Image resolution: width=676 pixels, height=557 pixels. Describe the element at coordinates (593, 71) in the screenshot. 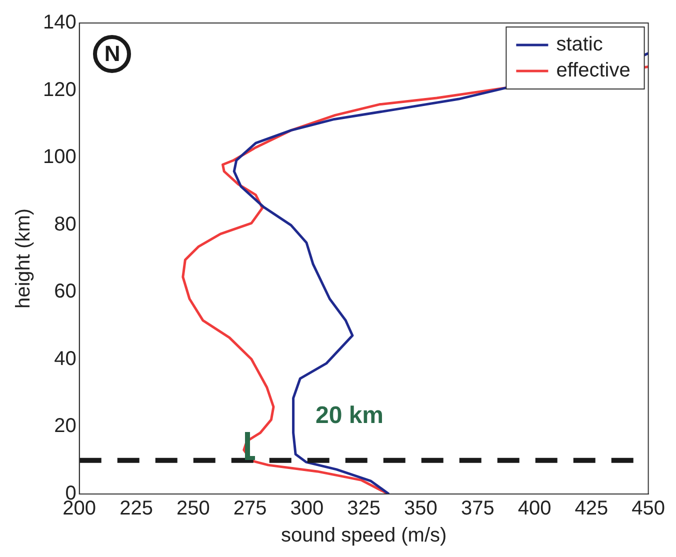

I see `legend-label: effective` at that location.